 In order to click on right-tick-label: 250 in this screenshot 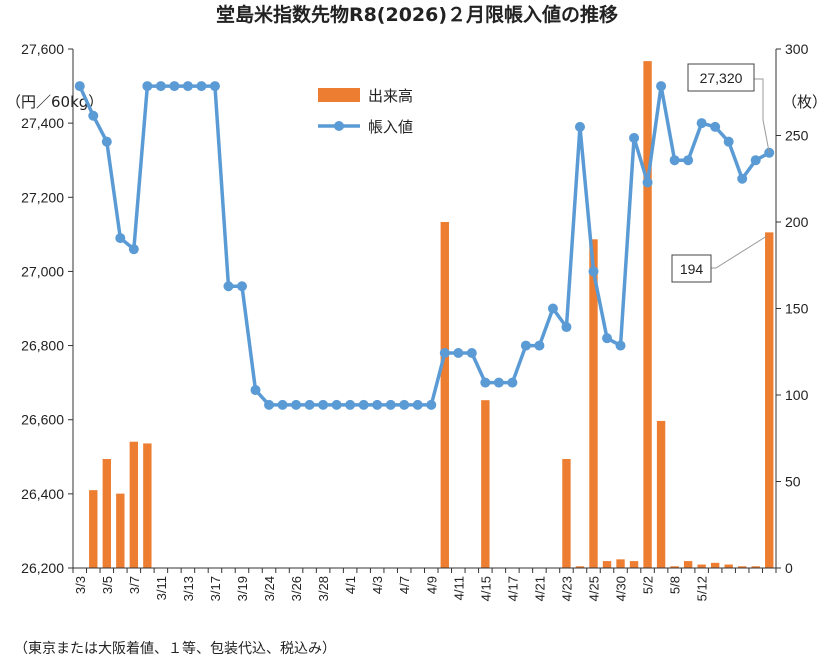, I will do `click(797, 136)`.